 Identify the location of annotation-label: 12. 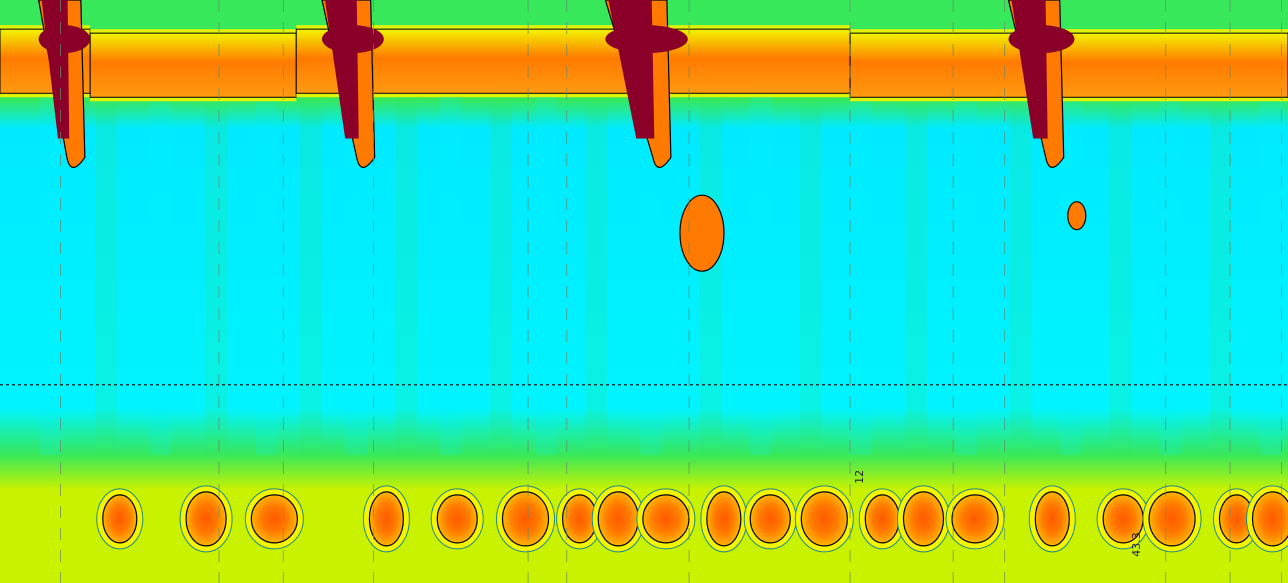
(859, 477).